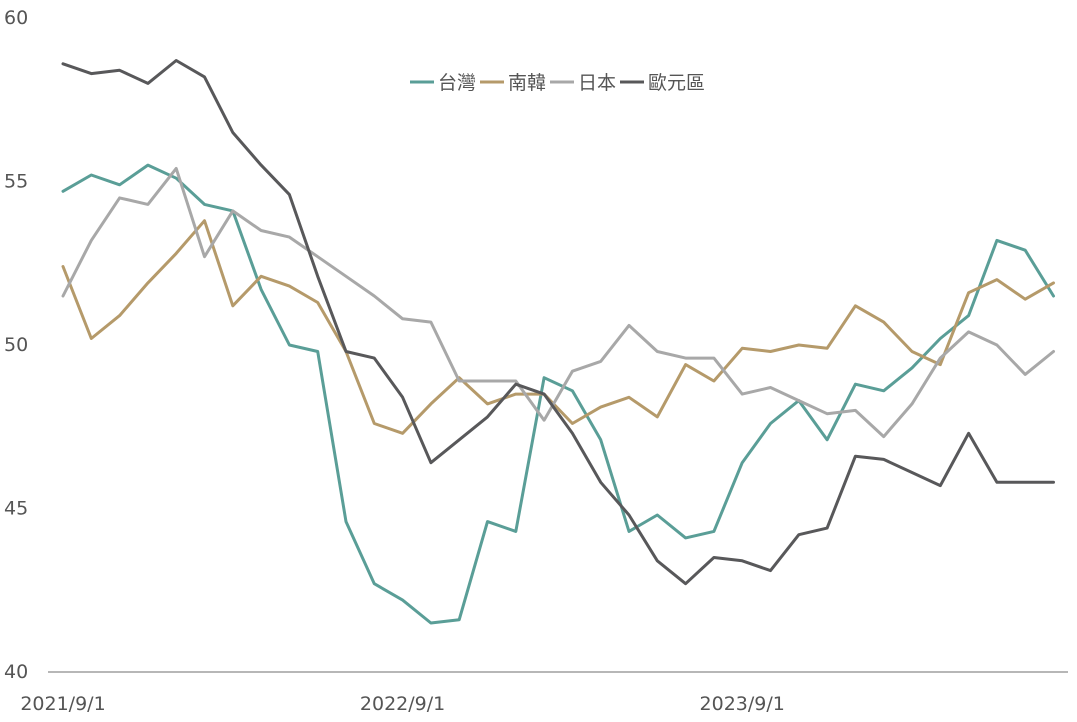  Describe the element at coordinates (16, 18) in the screenshot. I see `y-tick-label: 60` at that location.